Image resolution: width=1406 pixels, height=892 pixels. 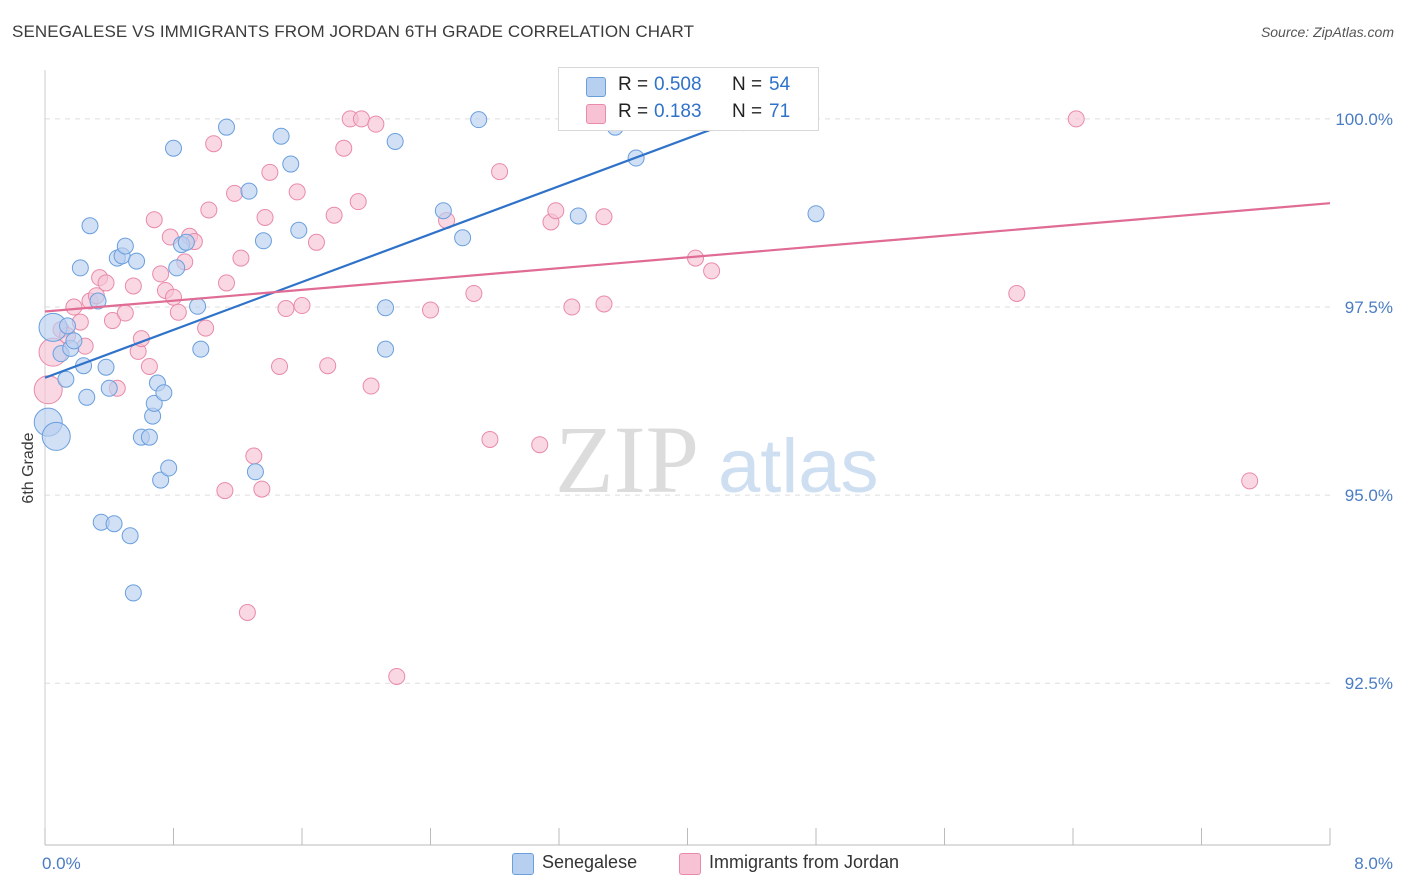 What do you see at coordinates (687, 257) in the screenshot?
I see `jordan-trendline` at bounding box center [687, 257].